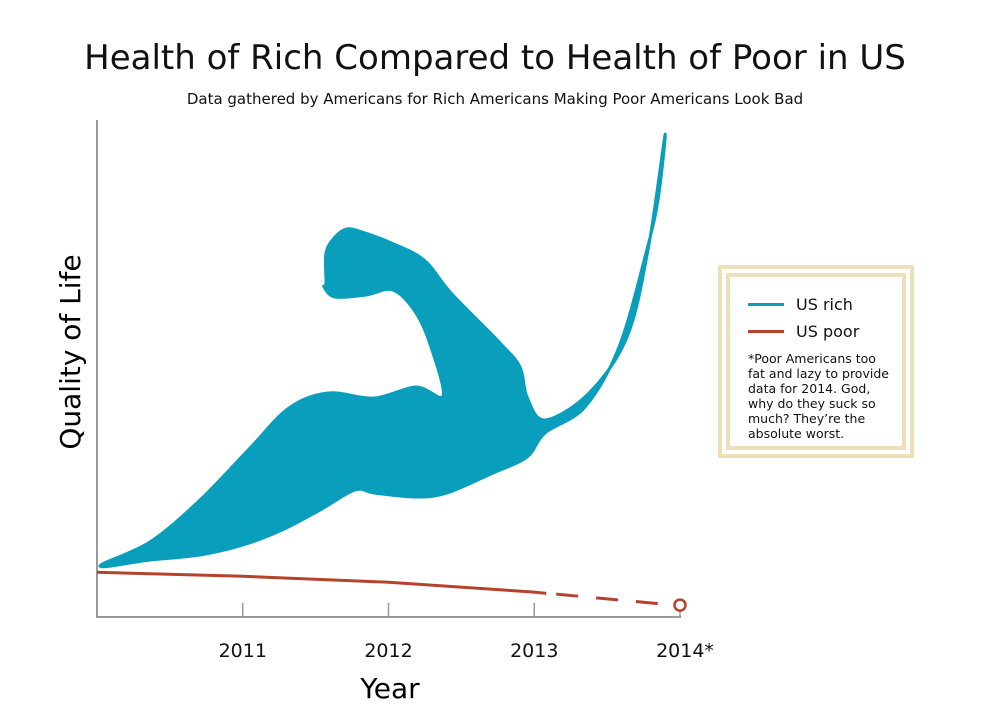 This screenshot has height=720, width=1000. What do you see at coordinates (70, 351) in the screenshot?
I see `y-axis-label: Quality of Life` at bounding box center [70, 351].